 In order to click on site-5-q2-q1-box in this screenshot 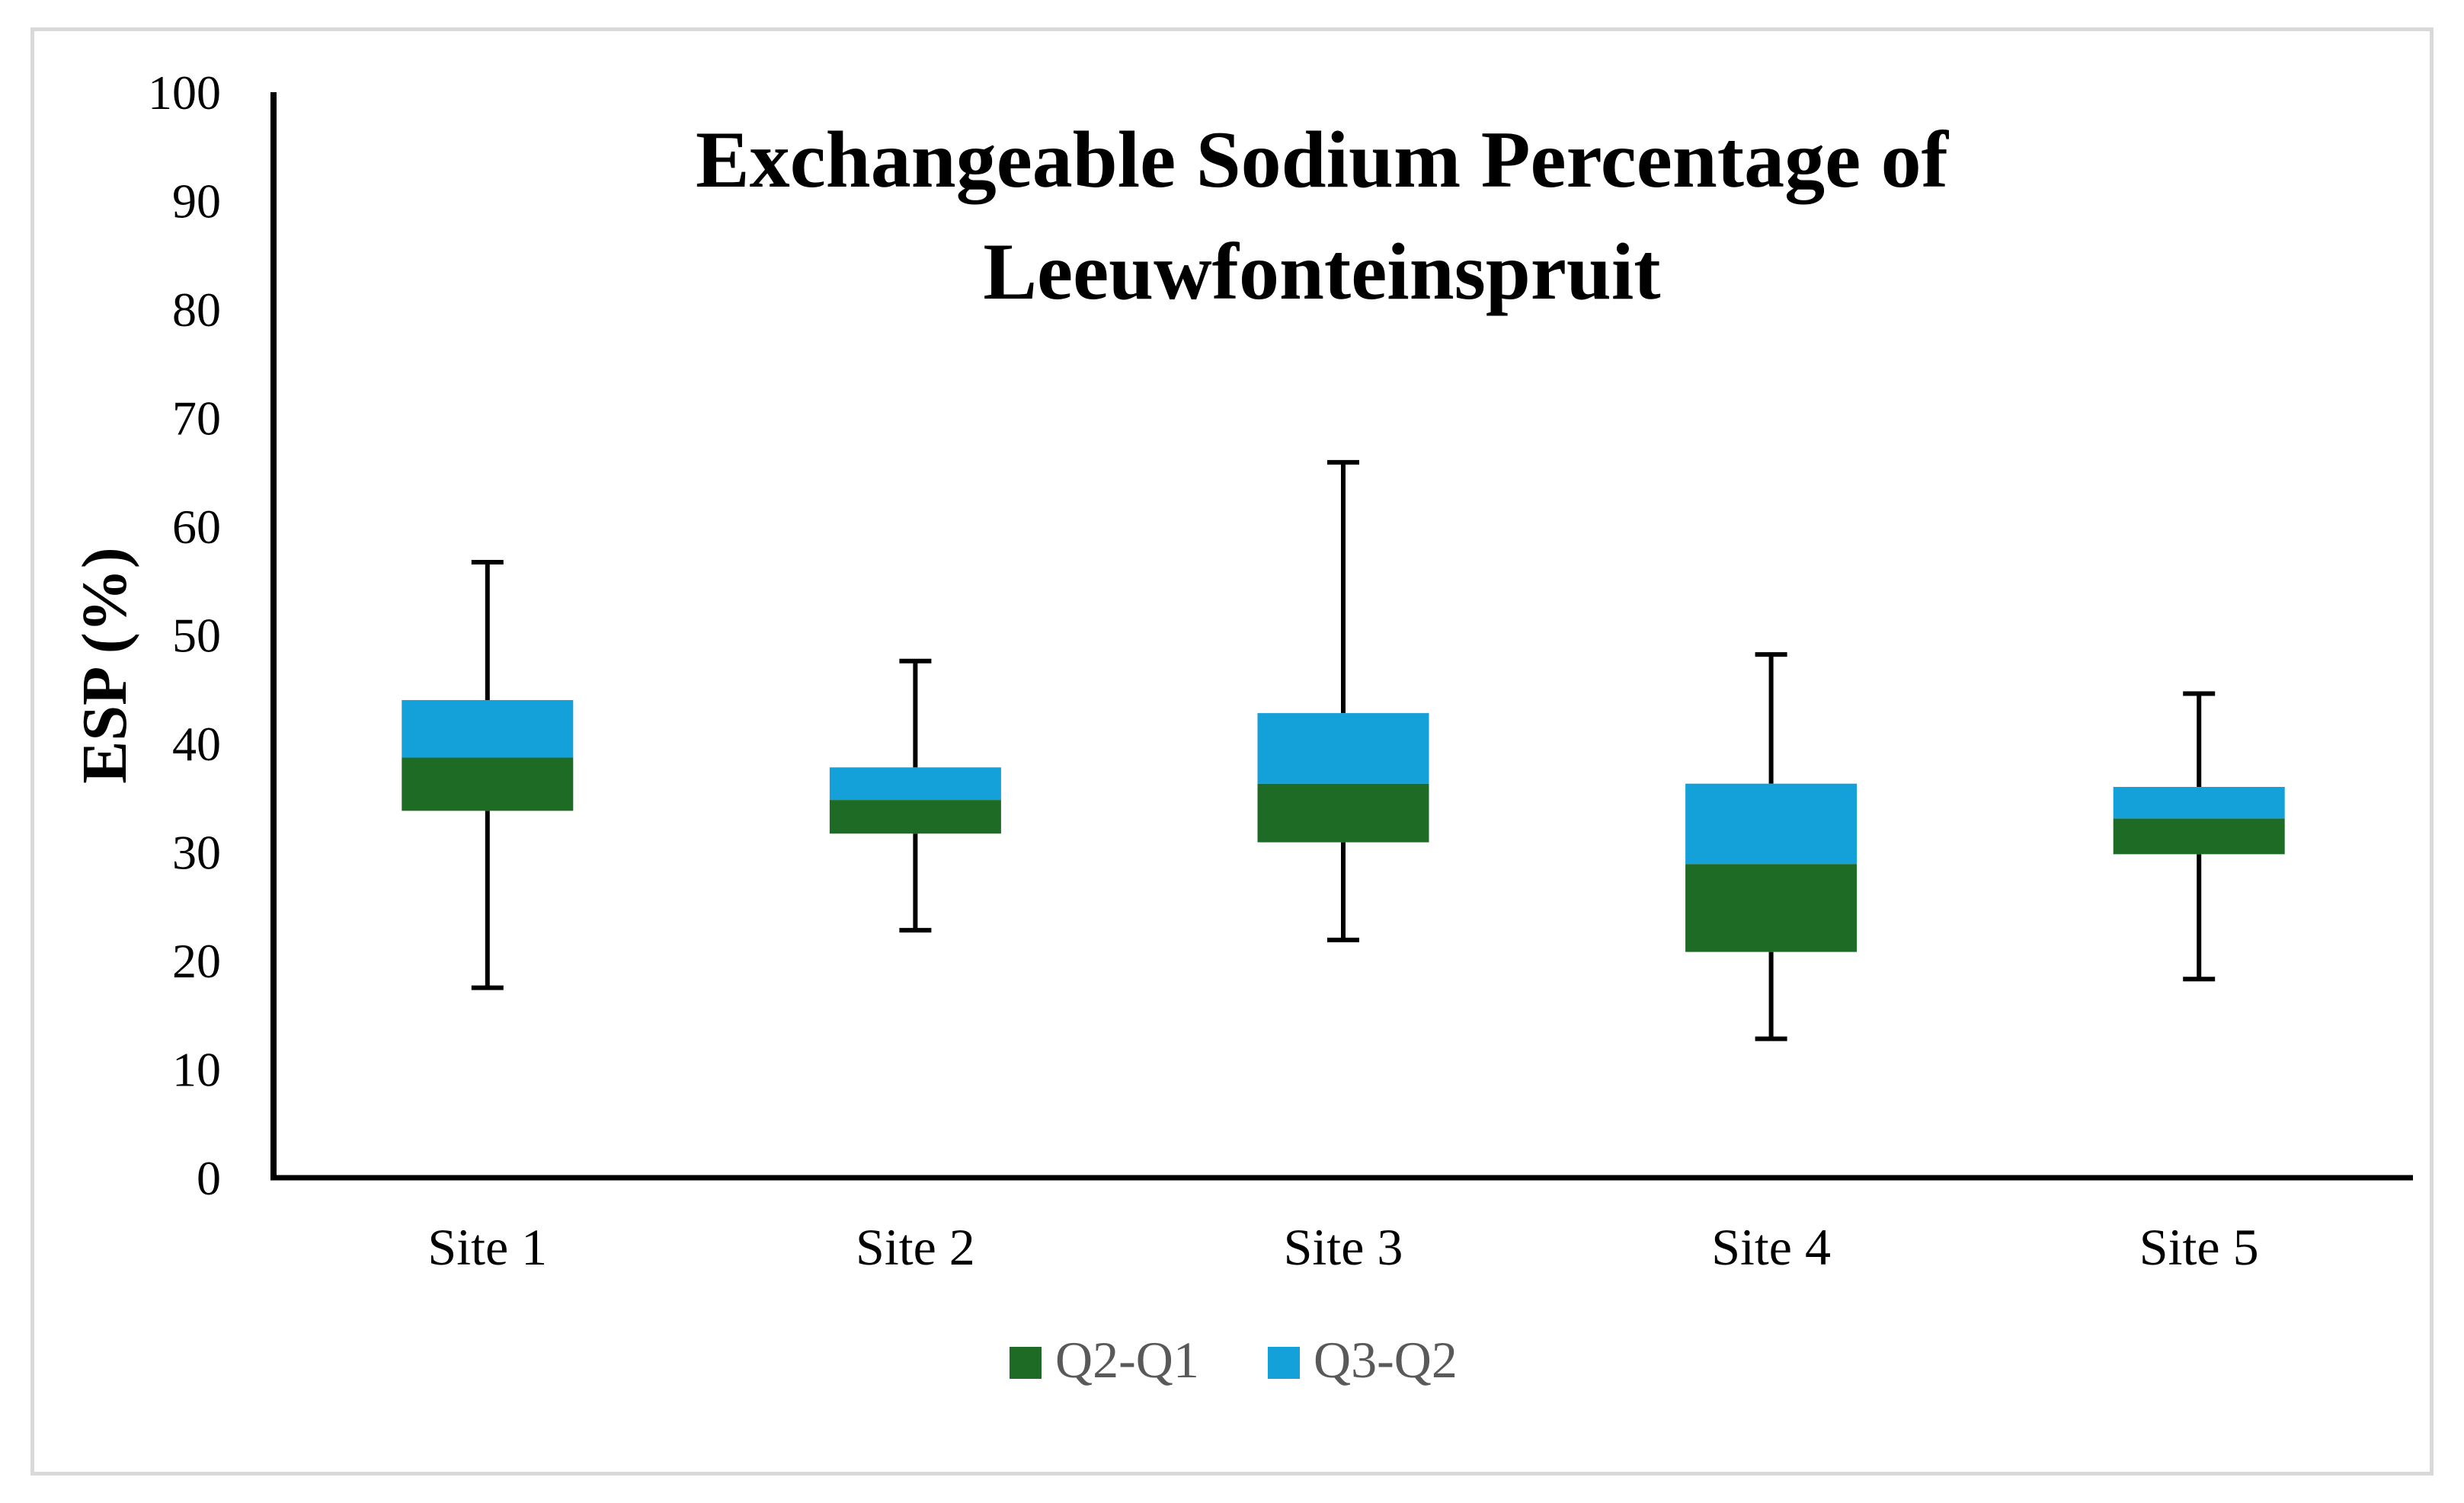, I will do `click(2199, 837)`.